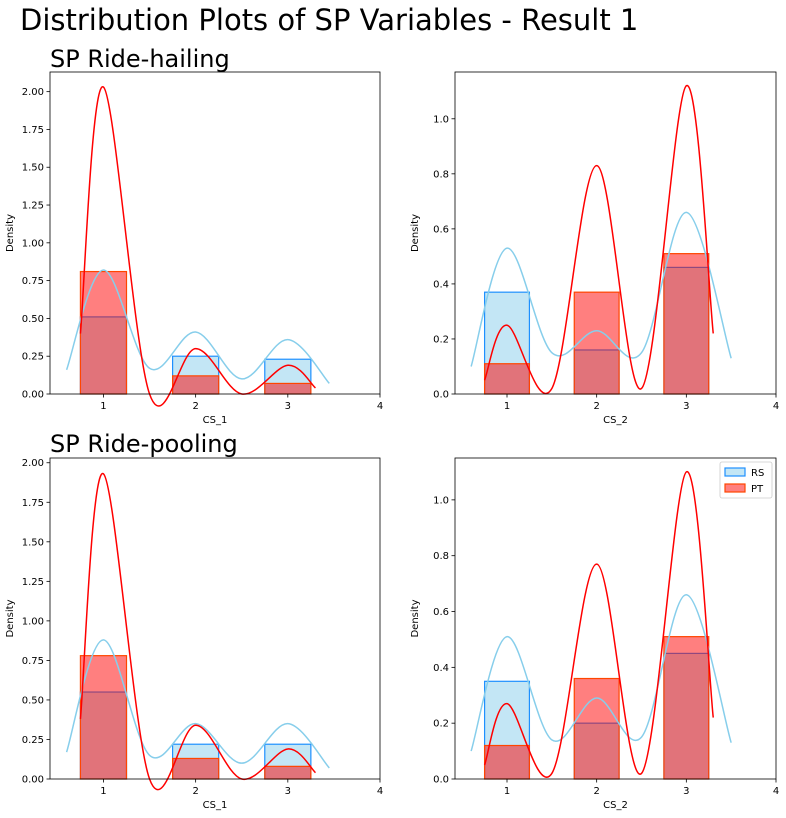  I want to click on legend-label-rs: RS, so click(757, 473).